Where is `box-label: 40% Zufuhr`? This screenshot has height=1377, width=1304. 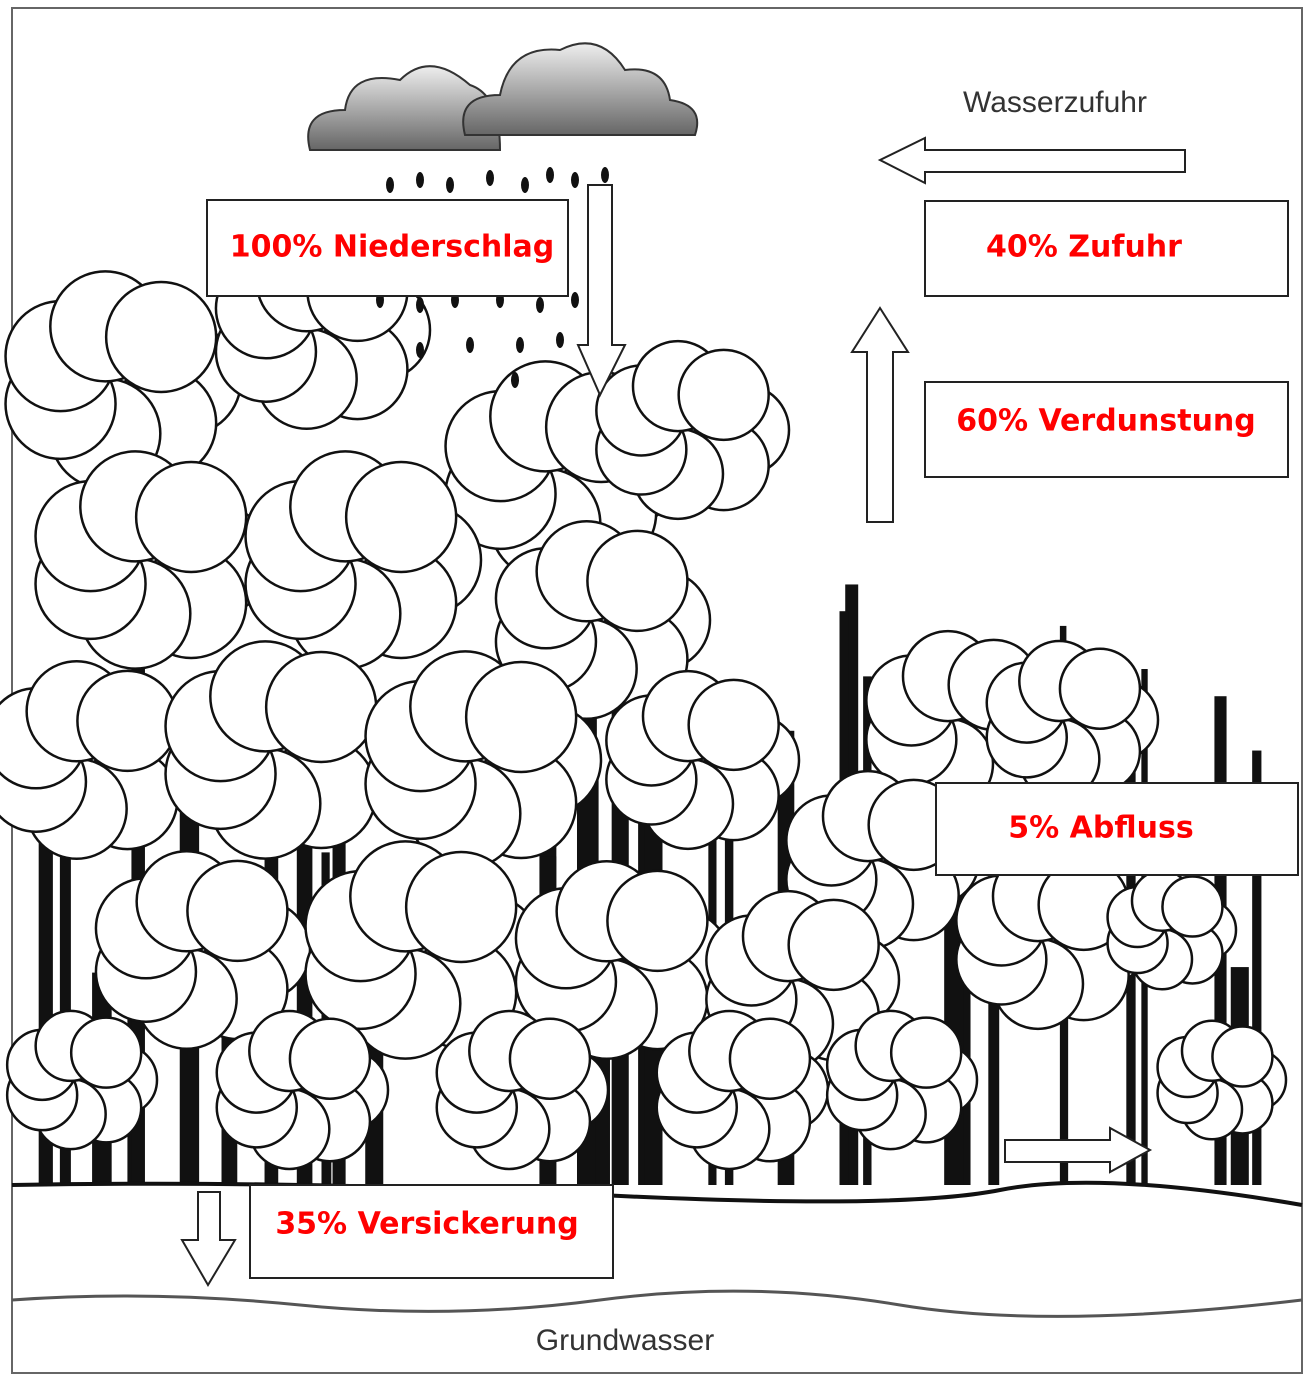 box-label: 40% Zufuhr is located at coordinates (1084, 247).